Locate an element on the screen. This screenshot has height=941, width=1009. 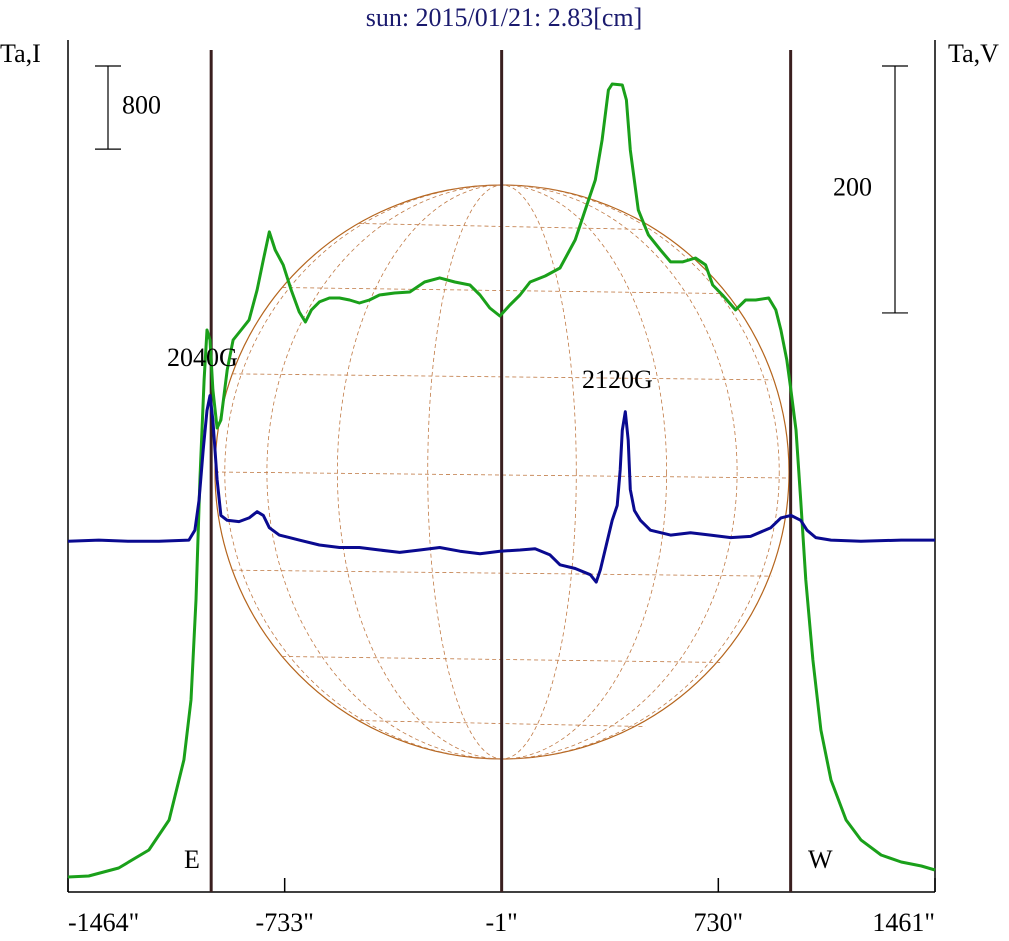
scale-bar-label: 800 is located at coordinates (141, 105).